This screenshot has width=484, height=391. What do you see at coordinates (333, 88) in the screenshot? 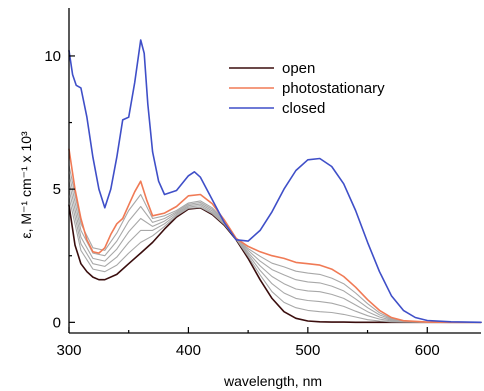
I see `legend-label-photostationary: photostationary` at bounding box center [333, 88].